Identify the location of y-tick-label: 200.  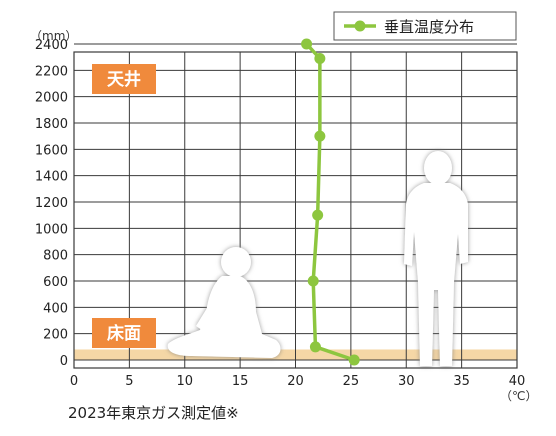
(55, 335).